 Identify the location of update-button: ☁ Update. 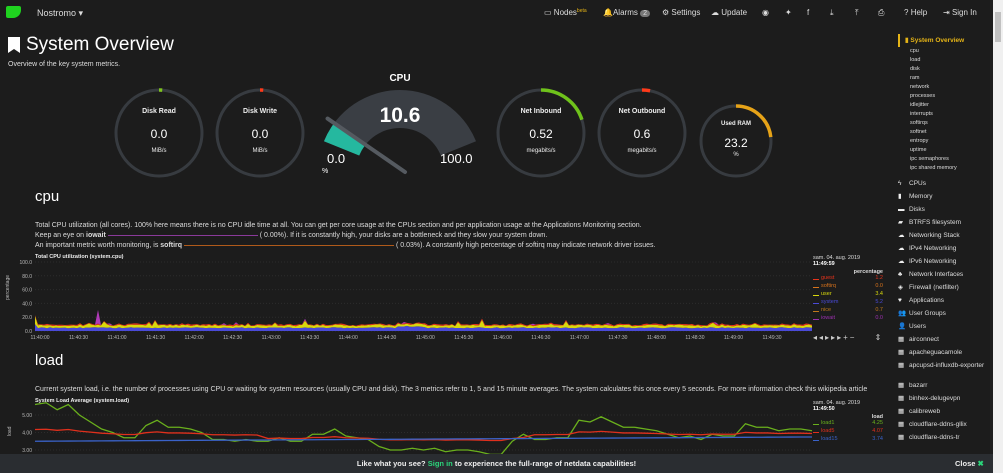
(729, 12).